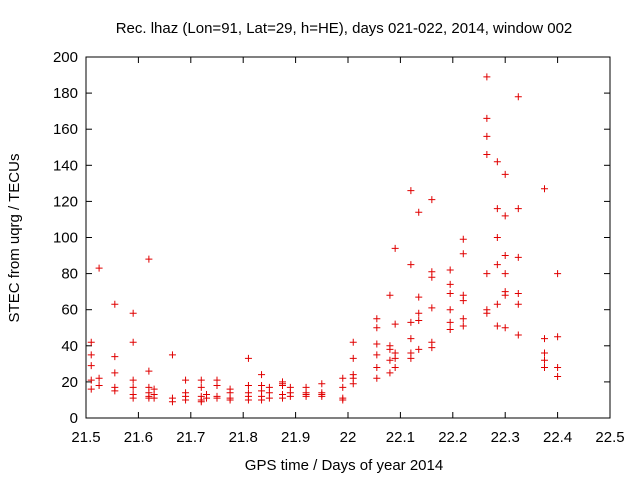 Image resolution: width=640 pixels, height=480 pixels. I want to click on y-tick-label: 140, so click(65, 165).